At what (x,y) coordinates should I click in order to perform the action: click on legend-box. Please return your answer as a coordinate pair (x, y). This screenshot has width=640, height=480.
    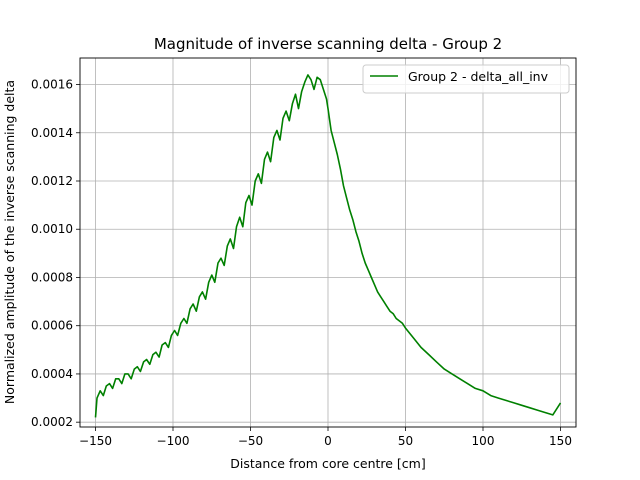
    Looking at the image, I should click on (466, 79).